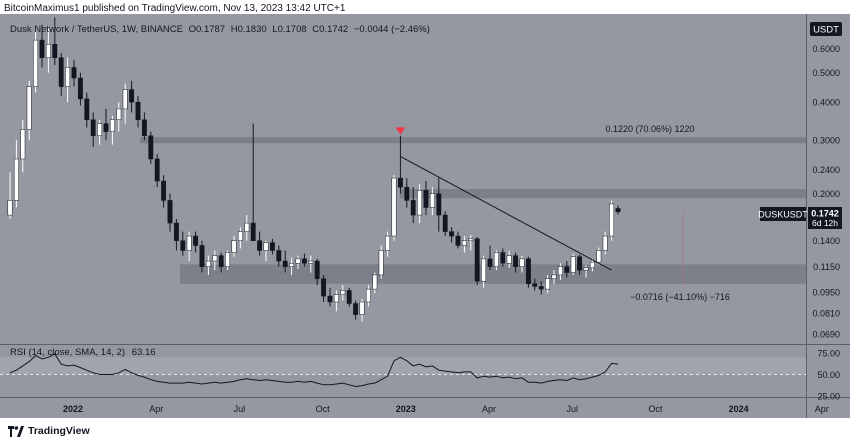  What do you see at coordinates (506, 213) in the screenshot?
I see `descending-trendline` at bounding box center [506, 213].